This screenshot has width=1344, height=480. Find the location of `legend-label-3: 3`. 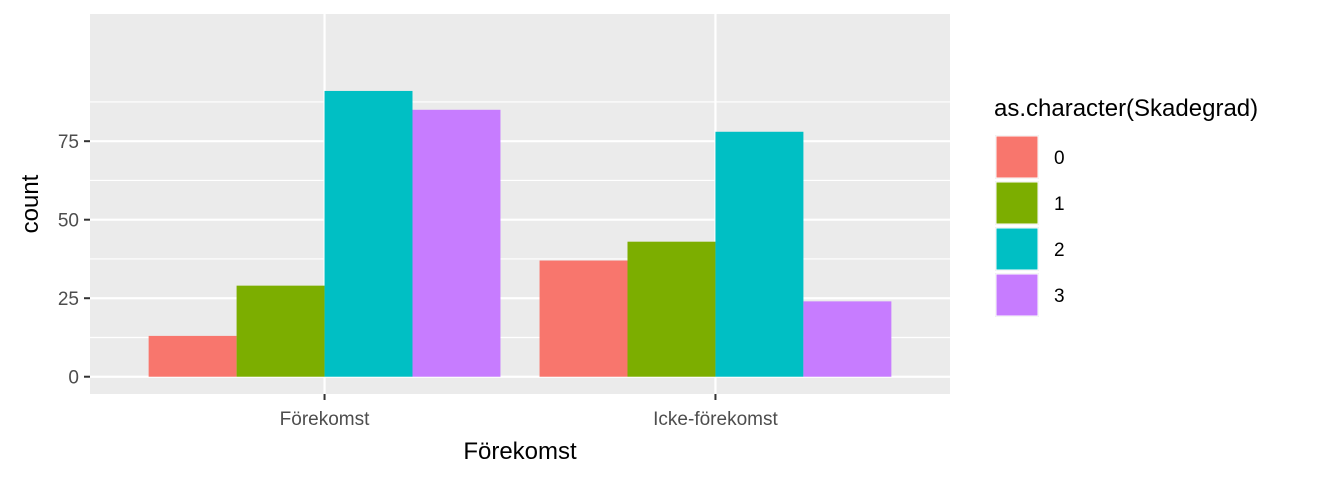

legend-label-3: 3 is located at coordinates (1059, 296).